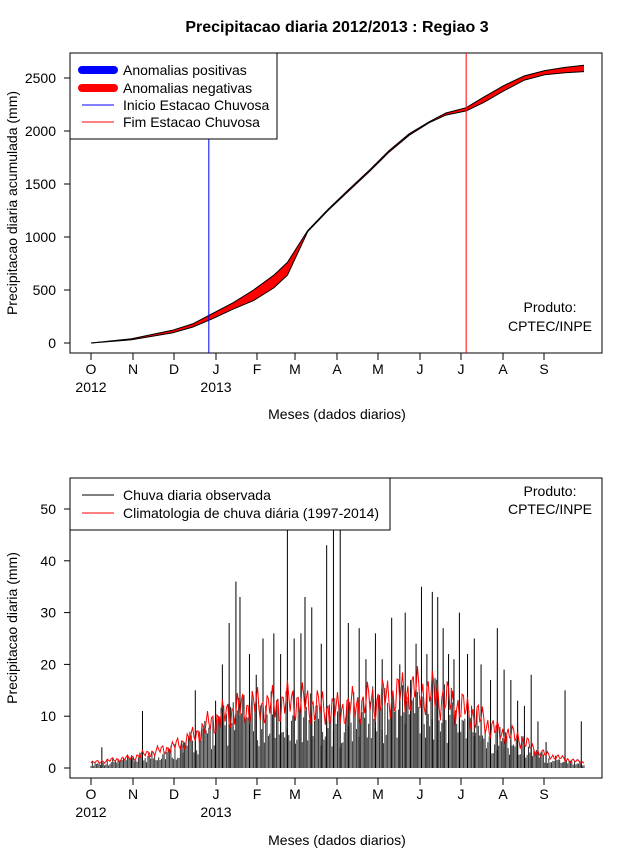 The image size is (640, 850). What do you see at coordinates (550, 307) in the screenshot?
I see `cumulative-annotation-line1: Produto:` at bounding box center [550, 307].